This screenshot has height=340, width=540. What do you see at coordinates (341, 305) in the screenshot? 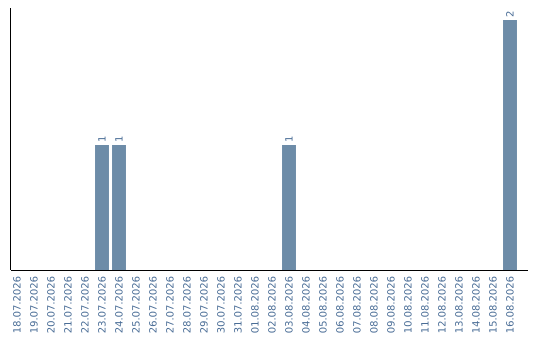
I see `x-tick-label: 06.08.2026` at bounding box center [341, 305].